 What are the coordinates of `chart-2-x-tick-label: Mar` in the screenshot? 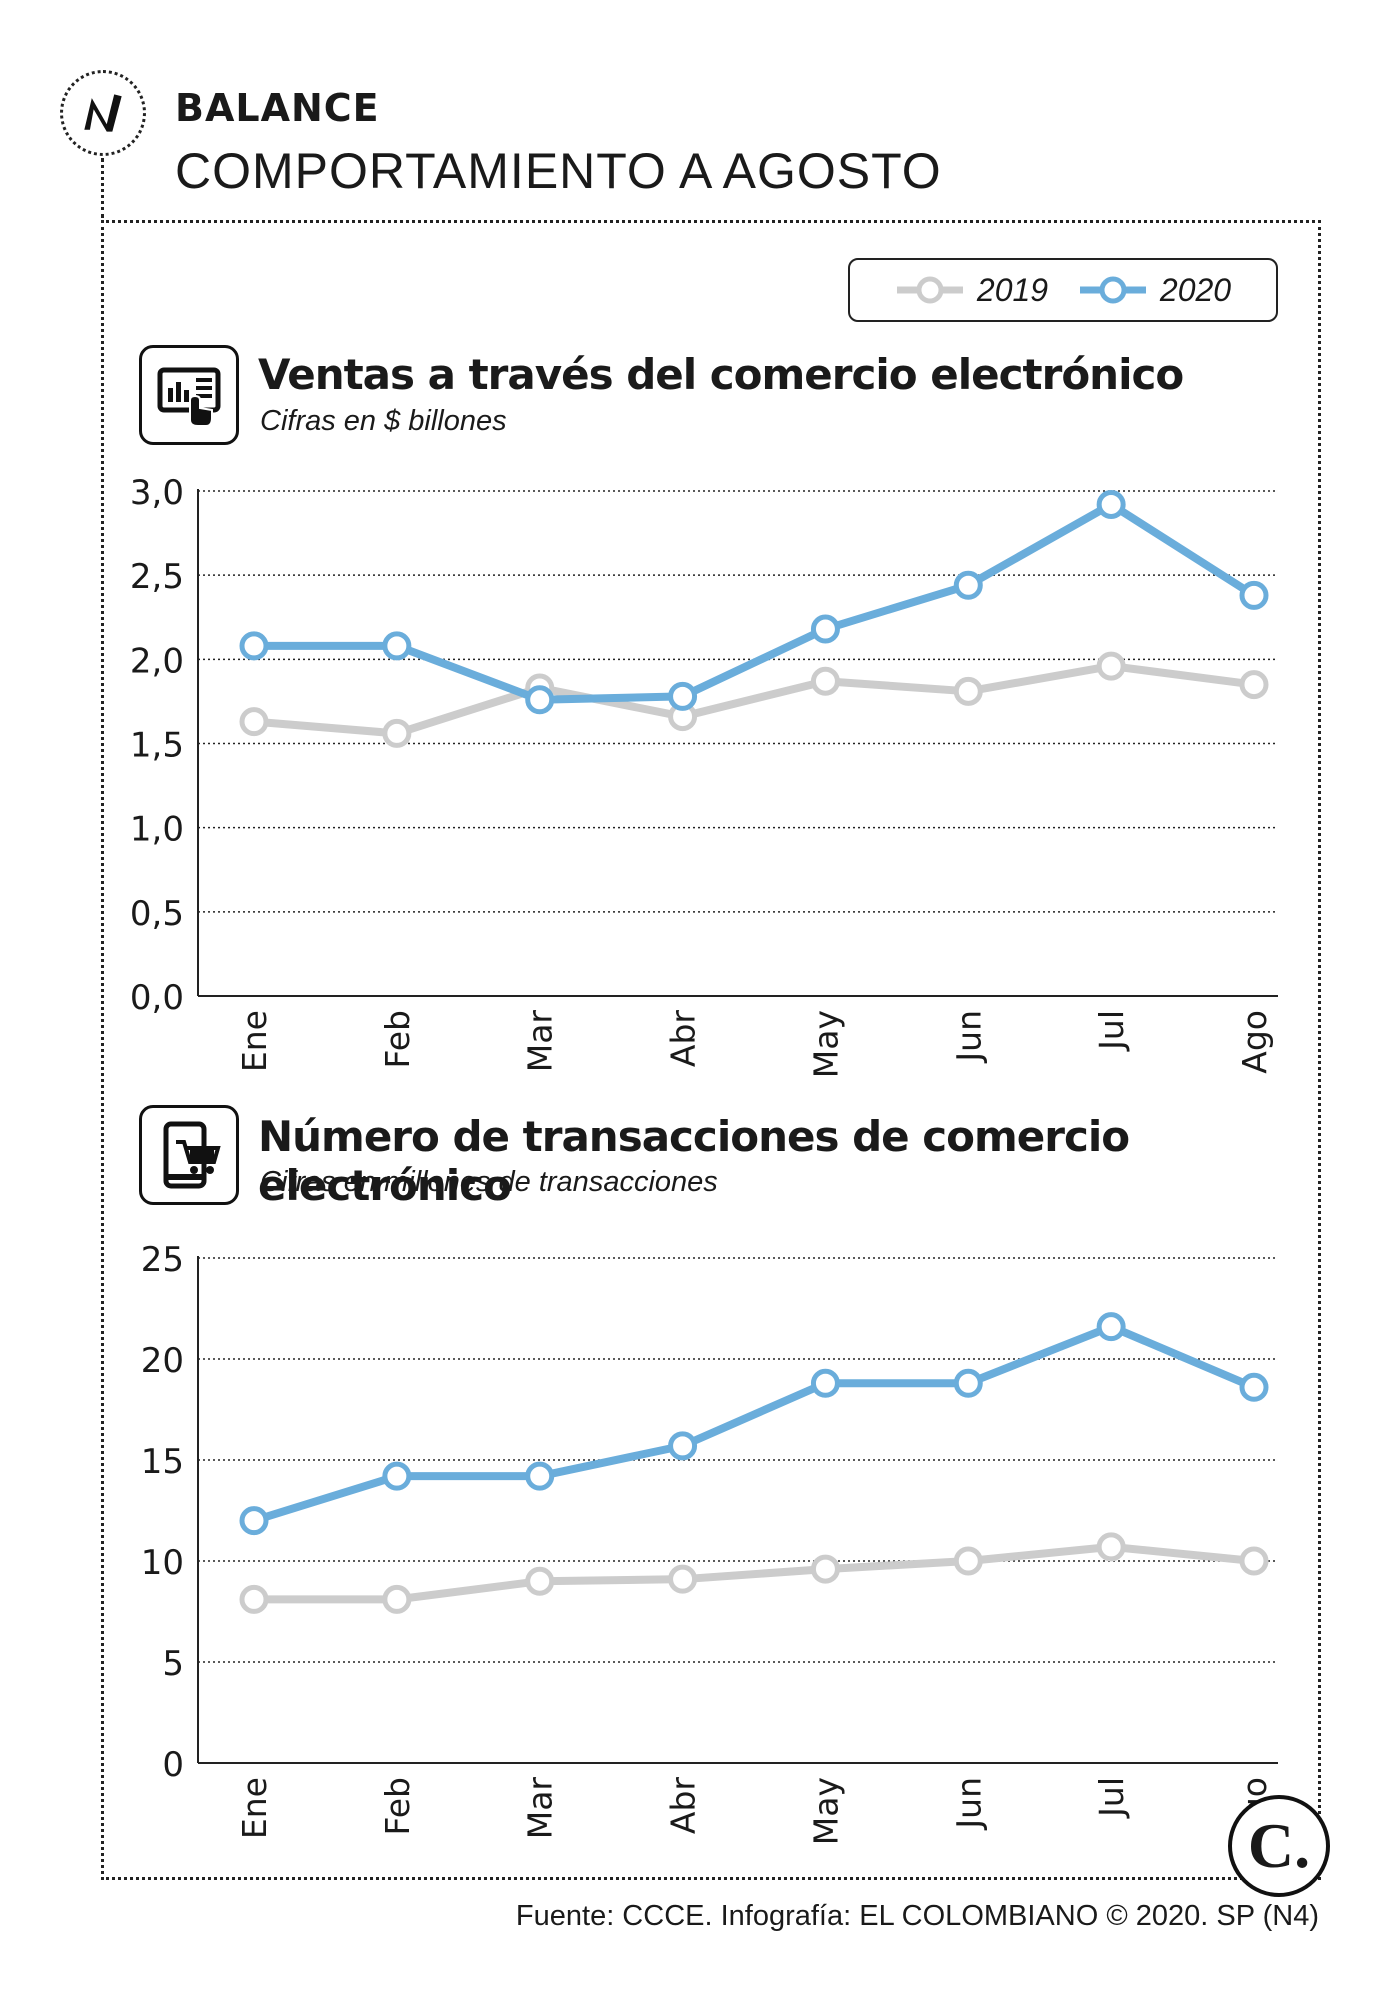 It's located at (540, 1808).